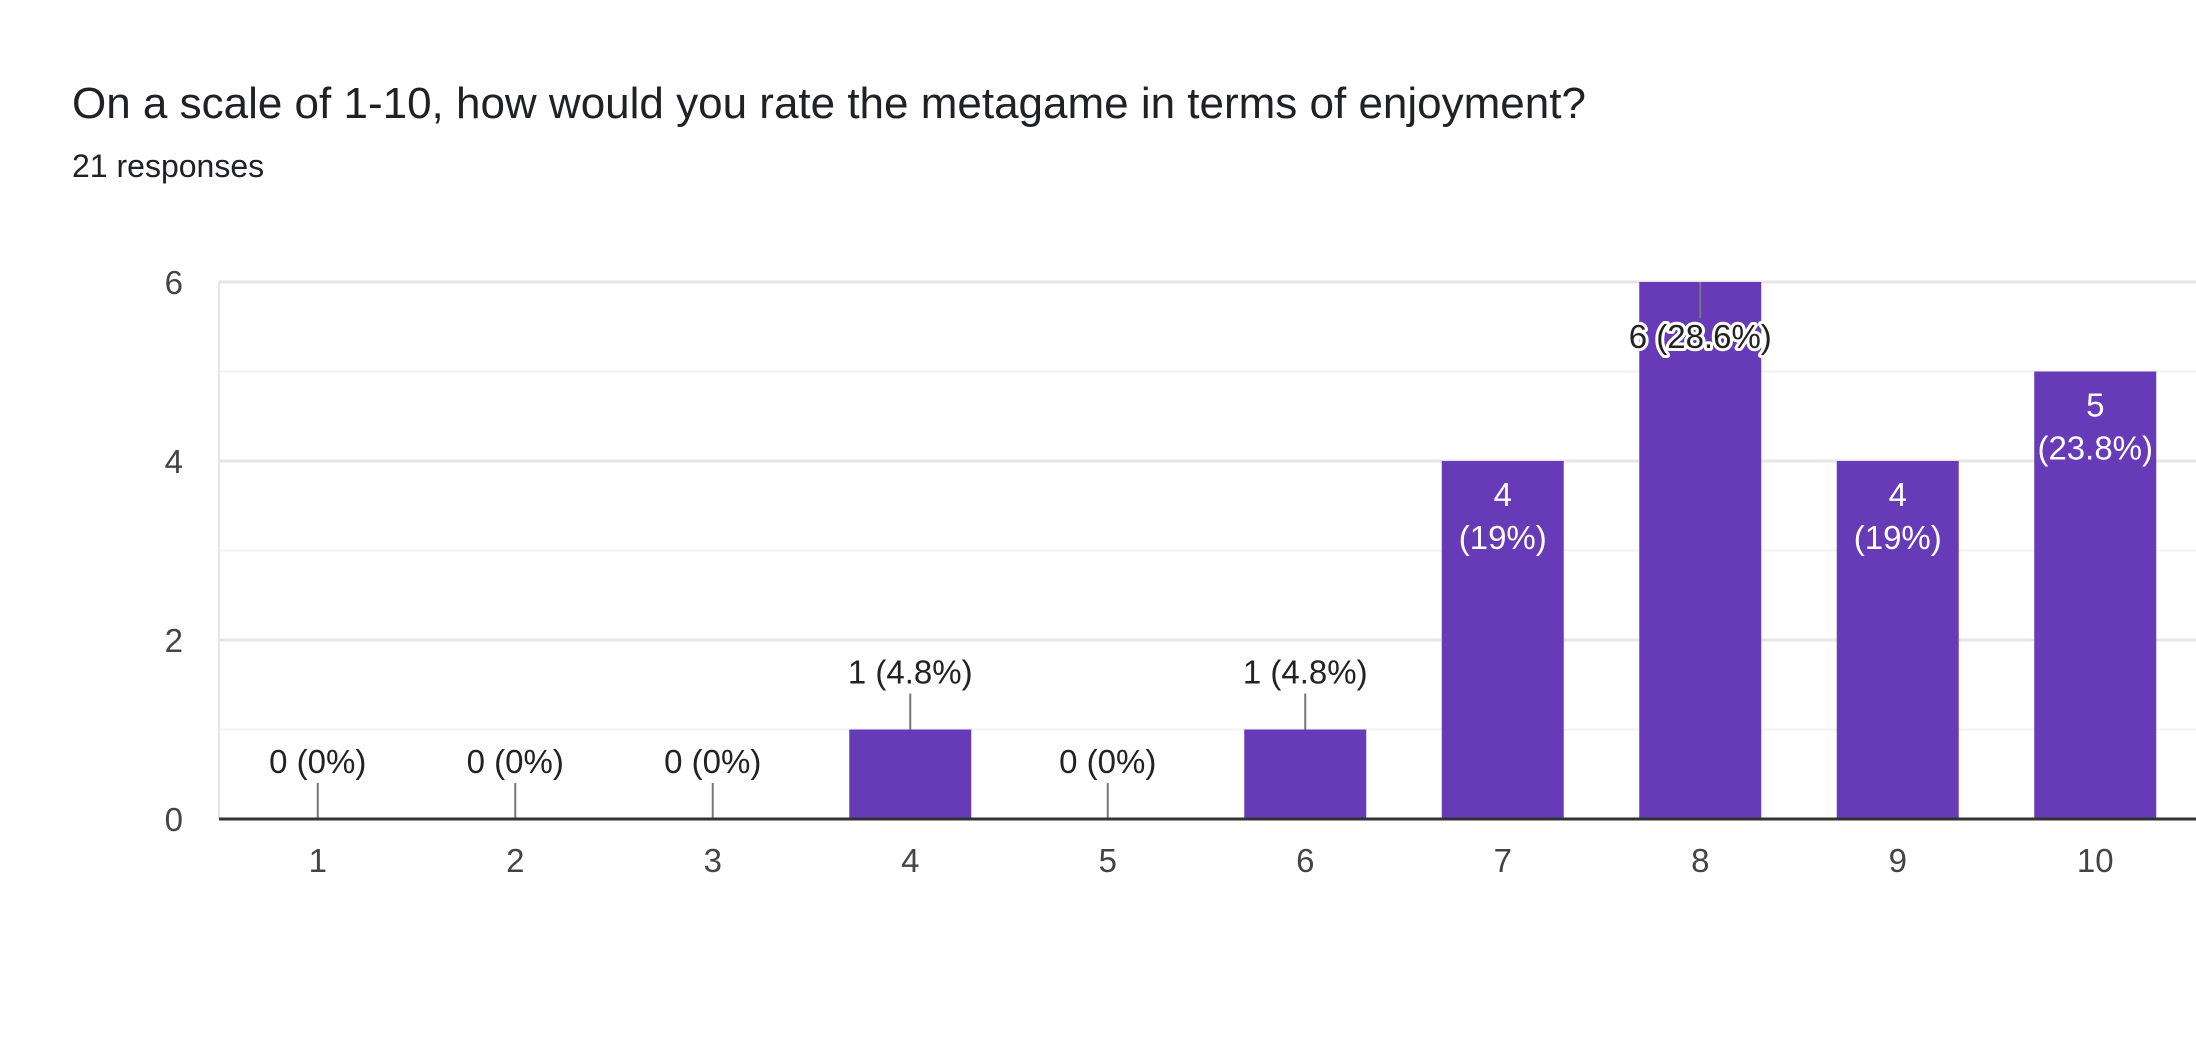 Image resolution: width=2196 pixels, height=1044 pixels. I want to click on x-tick-label: 10, so click(2095, 860).